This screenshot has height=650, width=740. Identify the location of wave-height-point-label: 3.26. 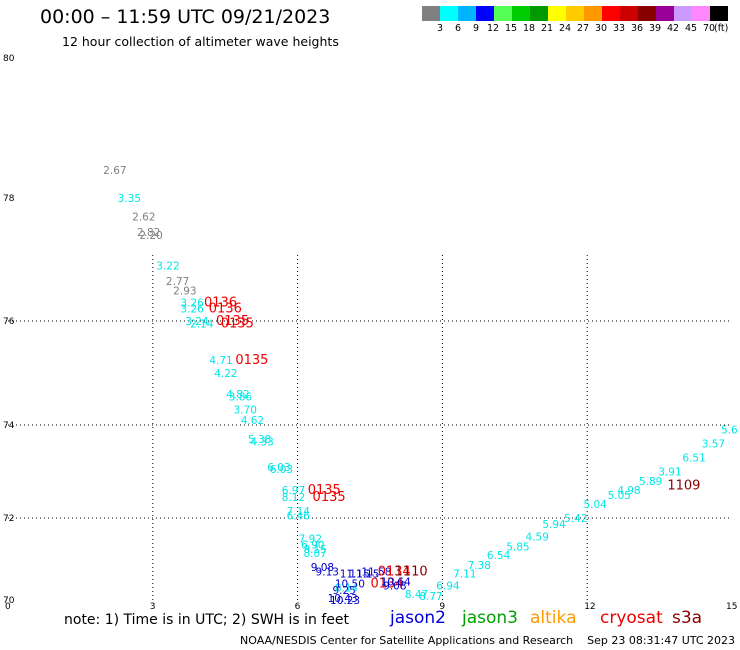
(192, 304).